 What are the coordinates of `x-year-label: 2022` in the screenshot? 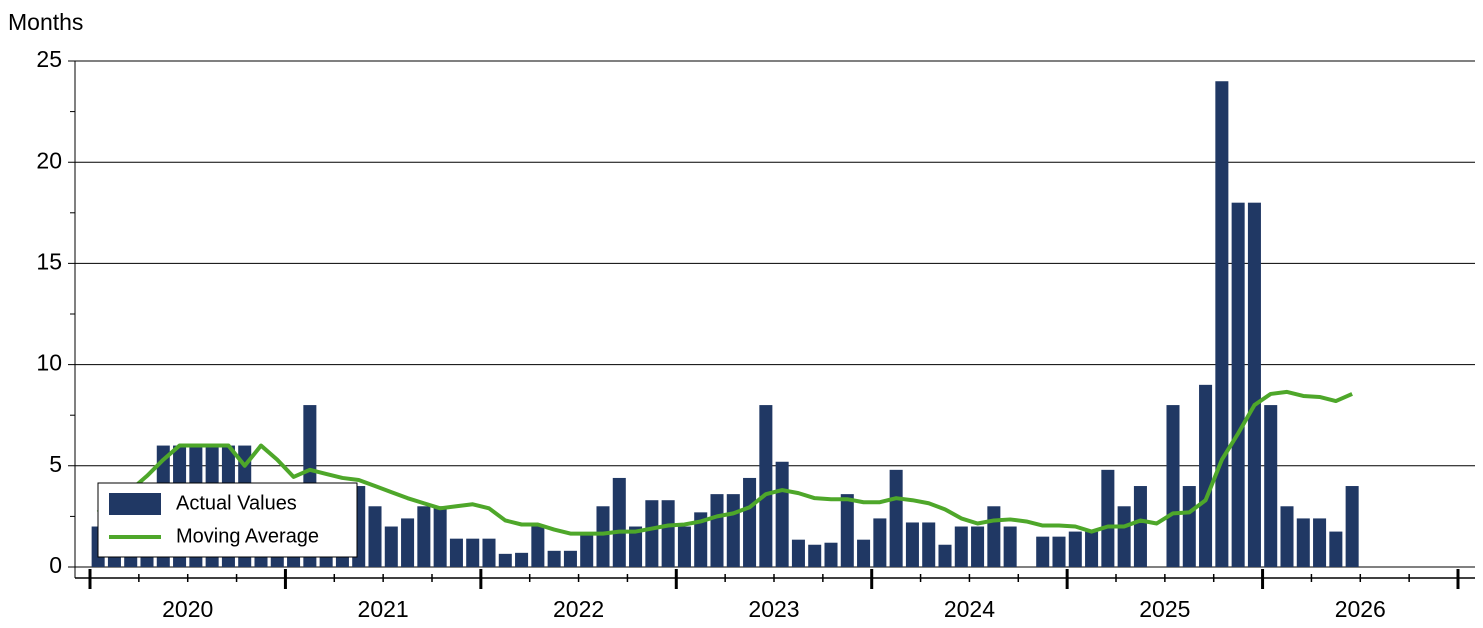 It's located at (578, 609).